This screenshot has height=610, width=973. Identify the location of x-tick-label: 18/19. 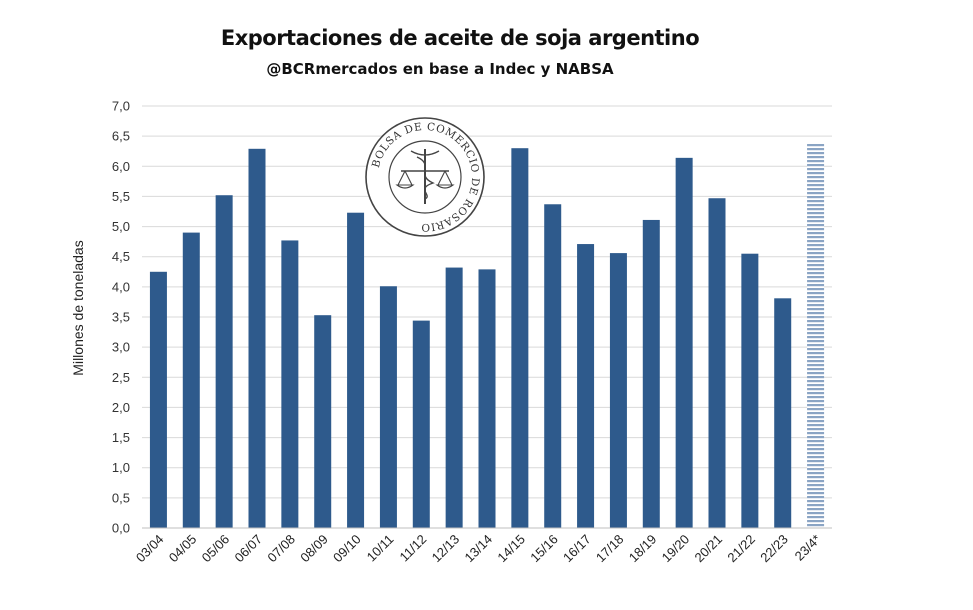
(643, 549).